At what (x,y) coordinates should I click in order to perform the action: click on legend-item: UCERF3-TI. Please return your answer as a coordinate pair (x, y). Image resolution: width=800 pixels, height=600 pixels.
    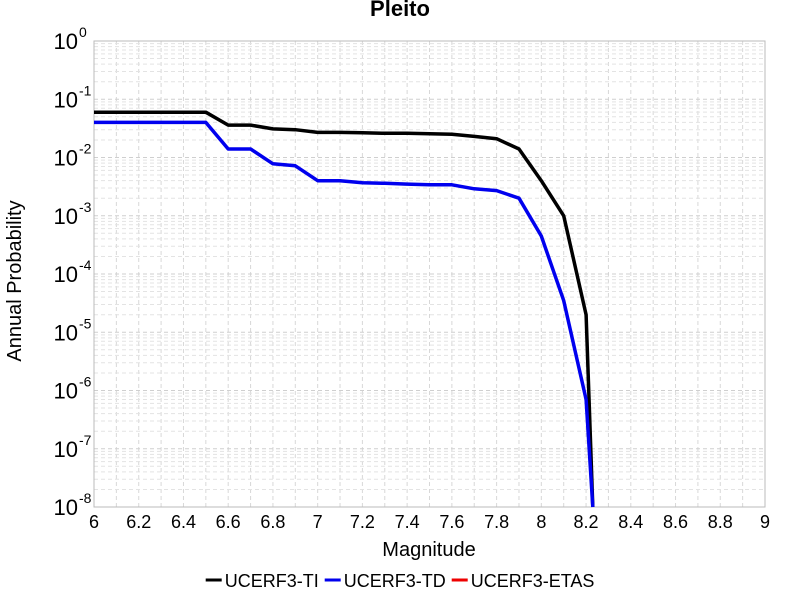
    Looking at the image, I should click on (262, 581).